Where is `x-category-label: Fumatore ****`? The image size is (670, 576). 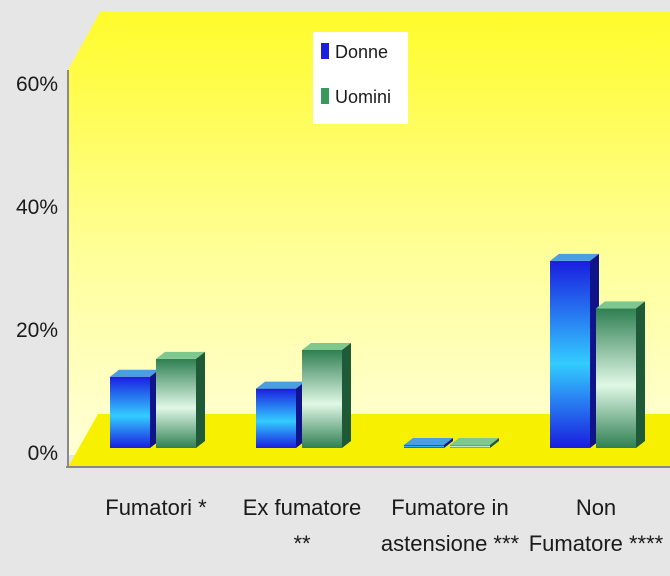
x-category-label: Fumatore **** is located at coordinates (596, 543).